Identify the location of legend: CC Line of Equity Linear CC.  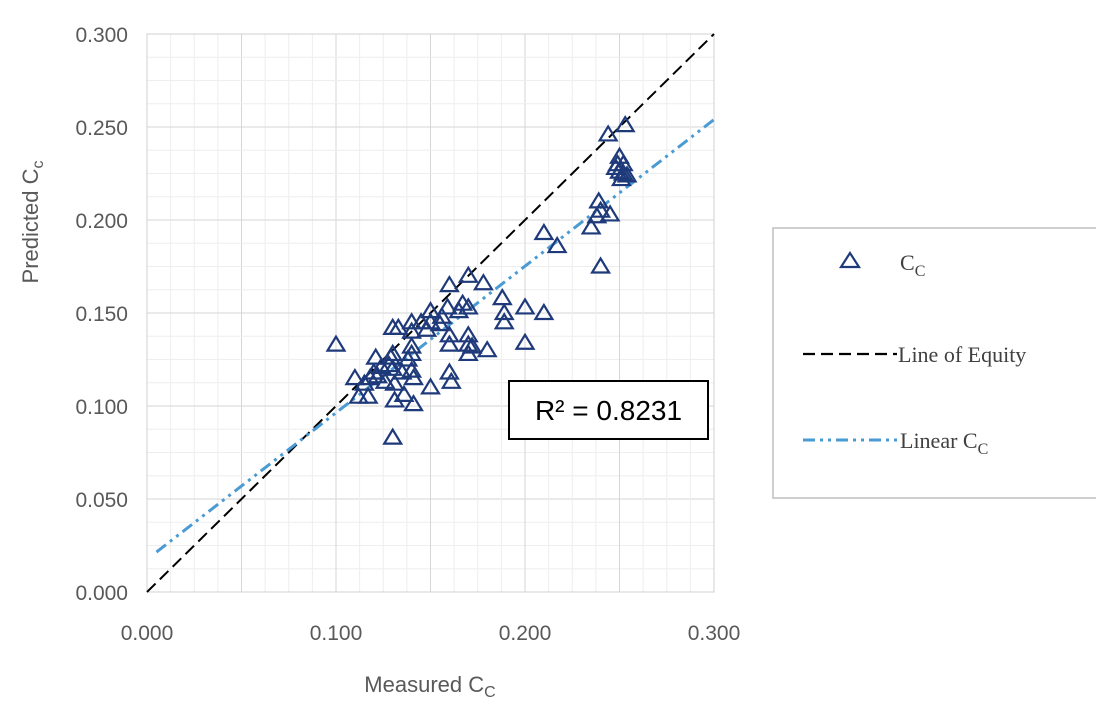
(934, 363).